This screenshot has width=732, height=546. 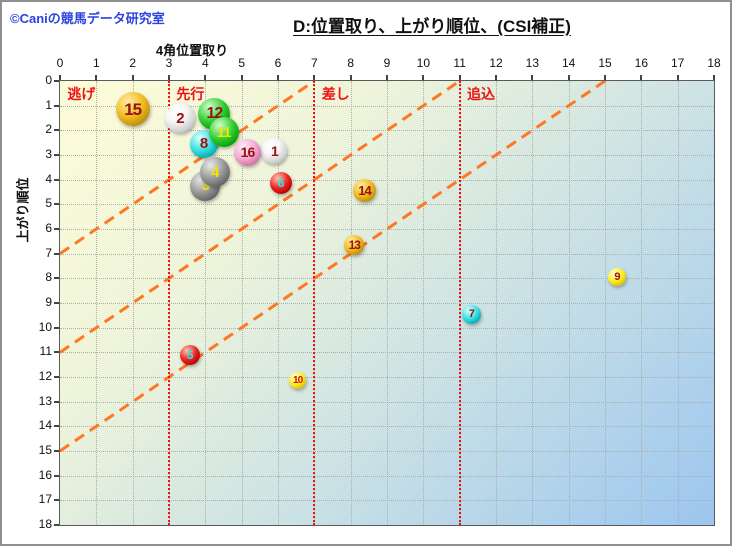 What do you see at coordinates (45, 425) in the screenshot?
I see `y-tick-label: 14` at bounding box center [45, 425].